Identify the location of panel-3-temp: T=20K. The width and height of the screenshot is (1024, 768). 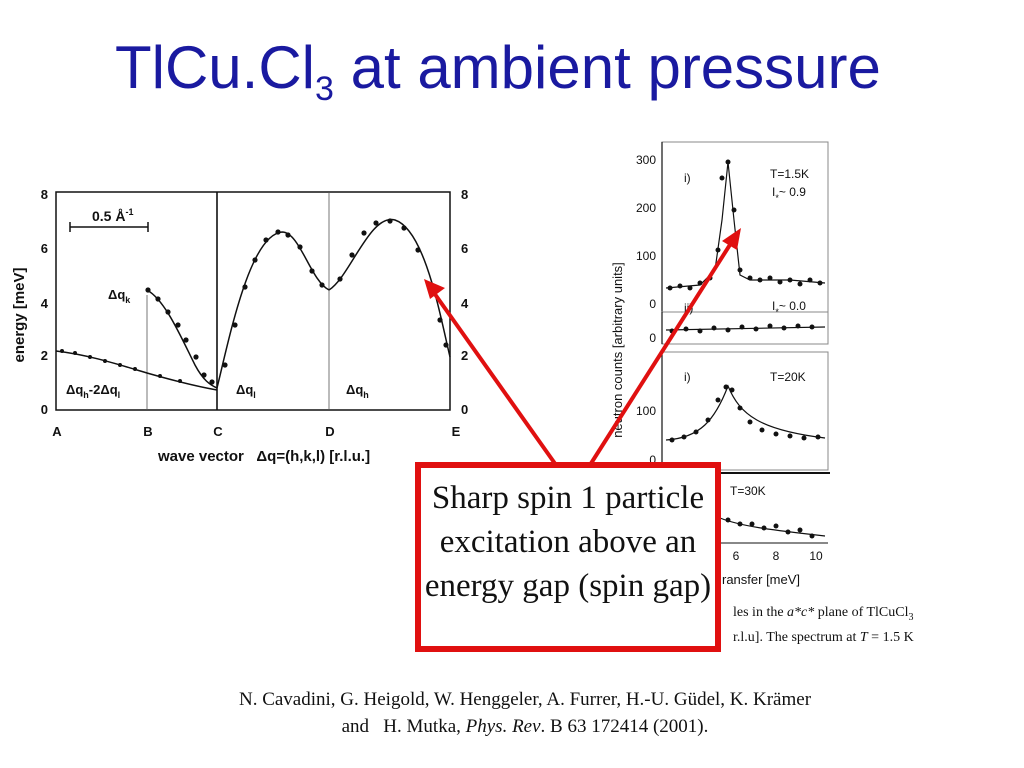
(788, 377).